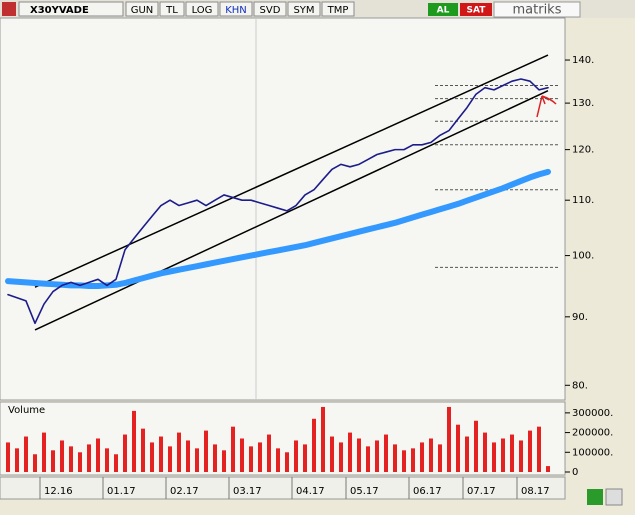 This screenshot has width=635, height=515. I want to click on y-tick-label: 110., so click(583, 200).